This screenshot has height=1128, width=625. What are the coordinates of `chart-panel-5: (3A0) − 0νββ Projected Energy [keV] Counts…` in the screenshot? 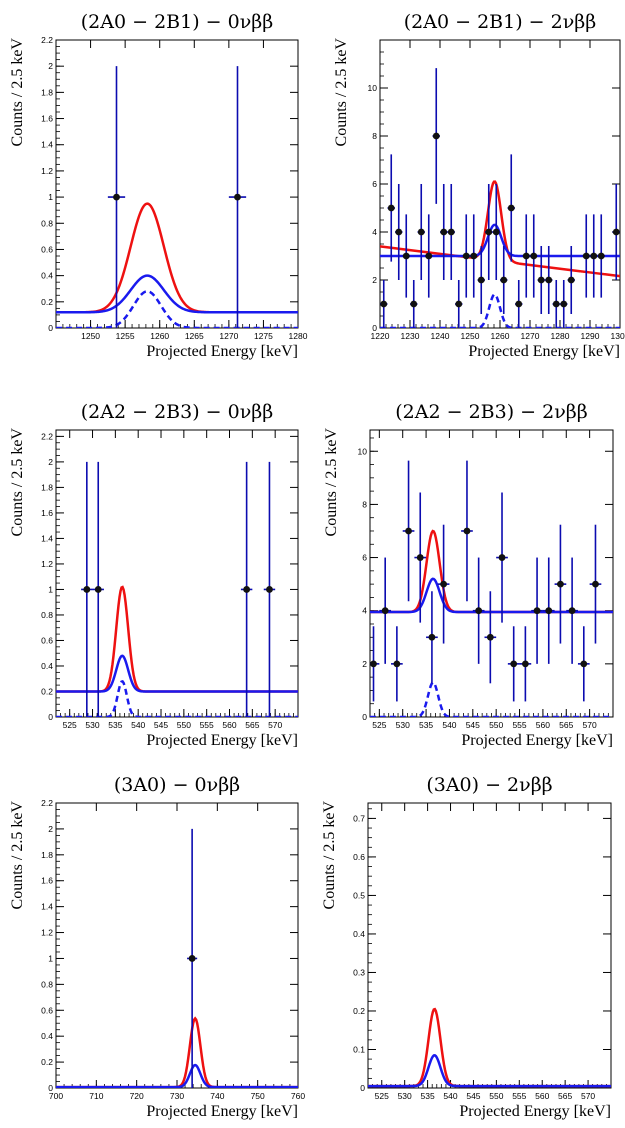 It's located at (157, 947).